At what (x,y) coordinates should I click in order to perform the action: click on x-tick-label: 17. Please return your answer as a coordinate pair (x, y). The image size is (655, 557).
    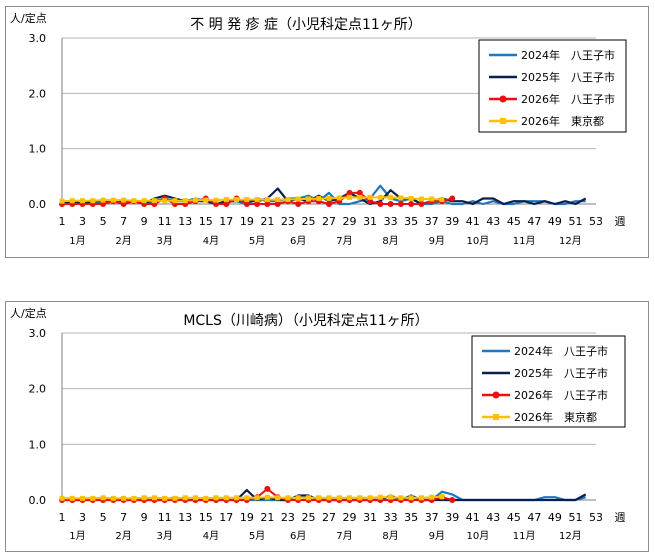
    Looking at the image, I should click on (226, 517).